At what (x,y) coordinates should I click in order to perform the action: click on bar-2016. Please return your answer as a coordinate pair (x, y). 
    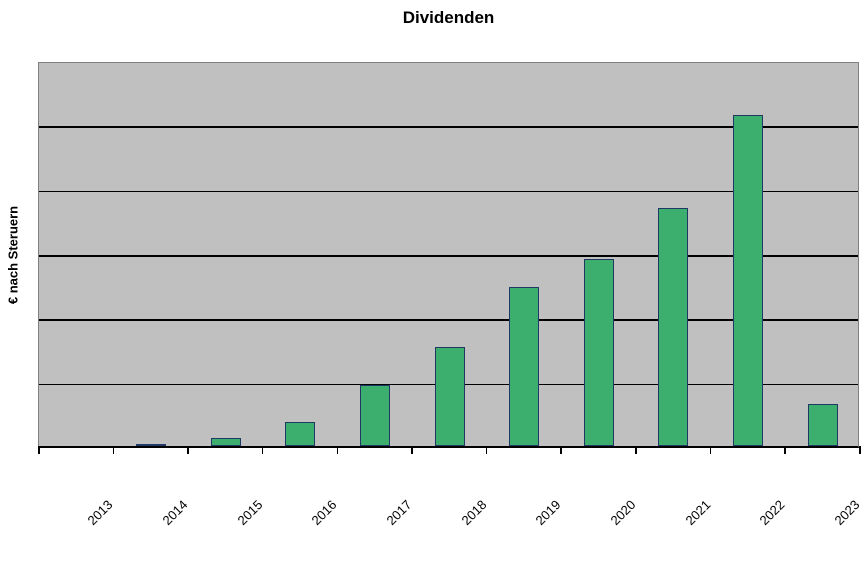
    Looking at the image, I should click on (300, 433).